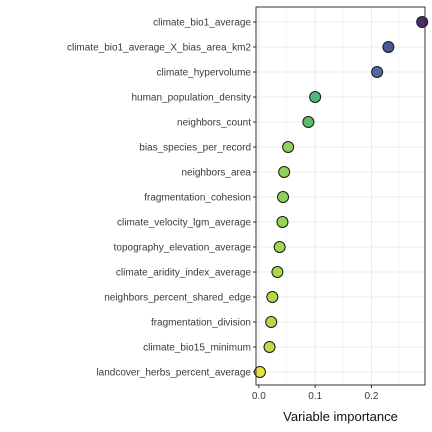  I want to click on y-tick-label: neighbors_area, so click(217, 173).